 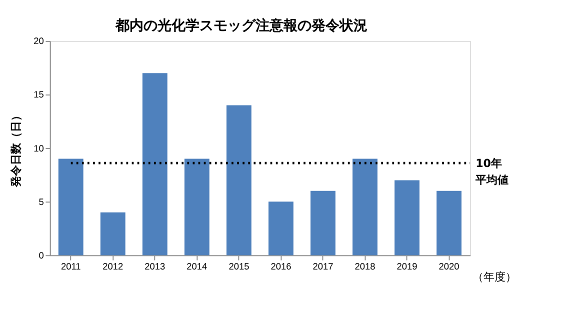 I want to click on ref-line-label: 10年平均値, so click(x=491, y=171).